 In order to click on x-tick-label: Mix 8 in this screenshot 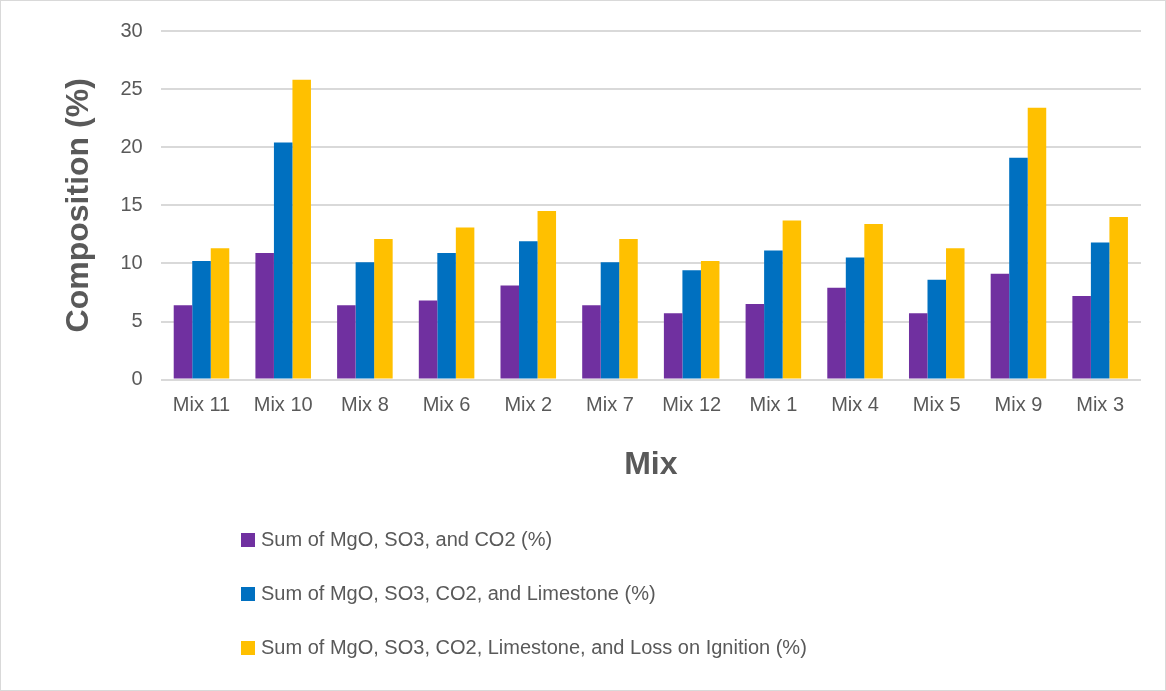, I will do `click(364, 404)`.